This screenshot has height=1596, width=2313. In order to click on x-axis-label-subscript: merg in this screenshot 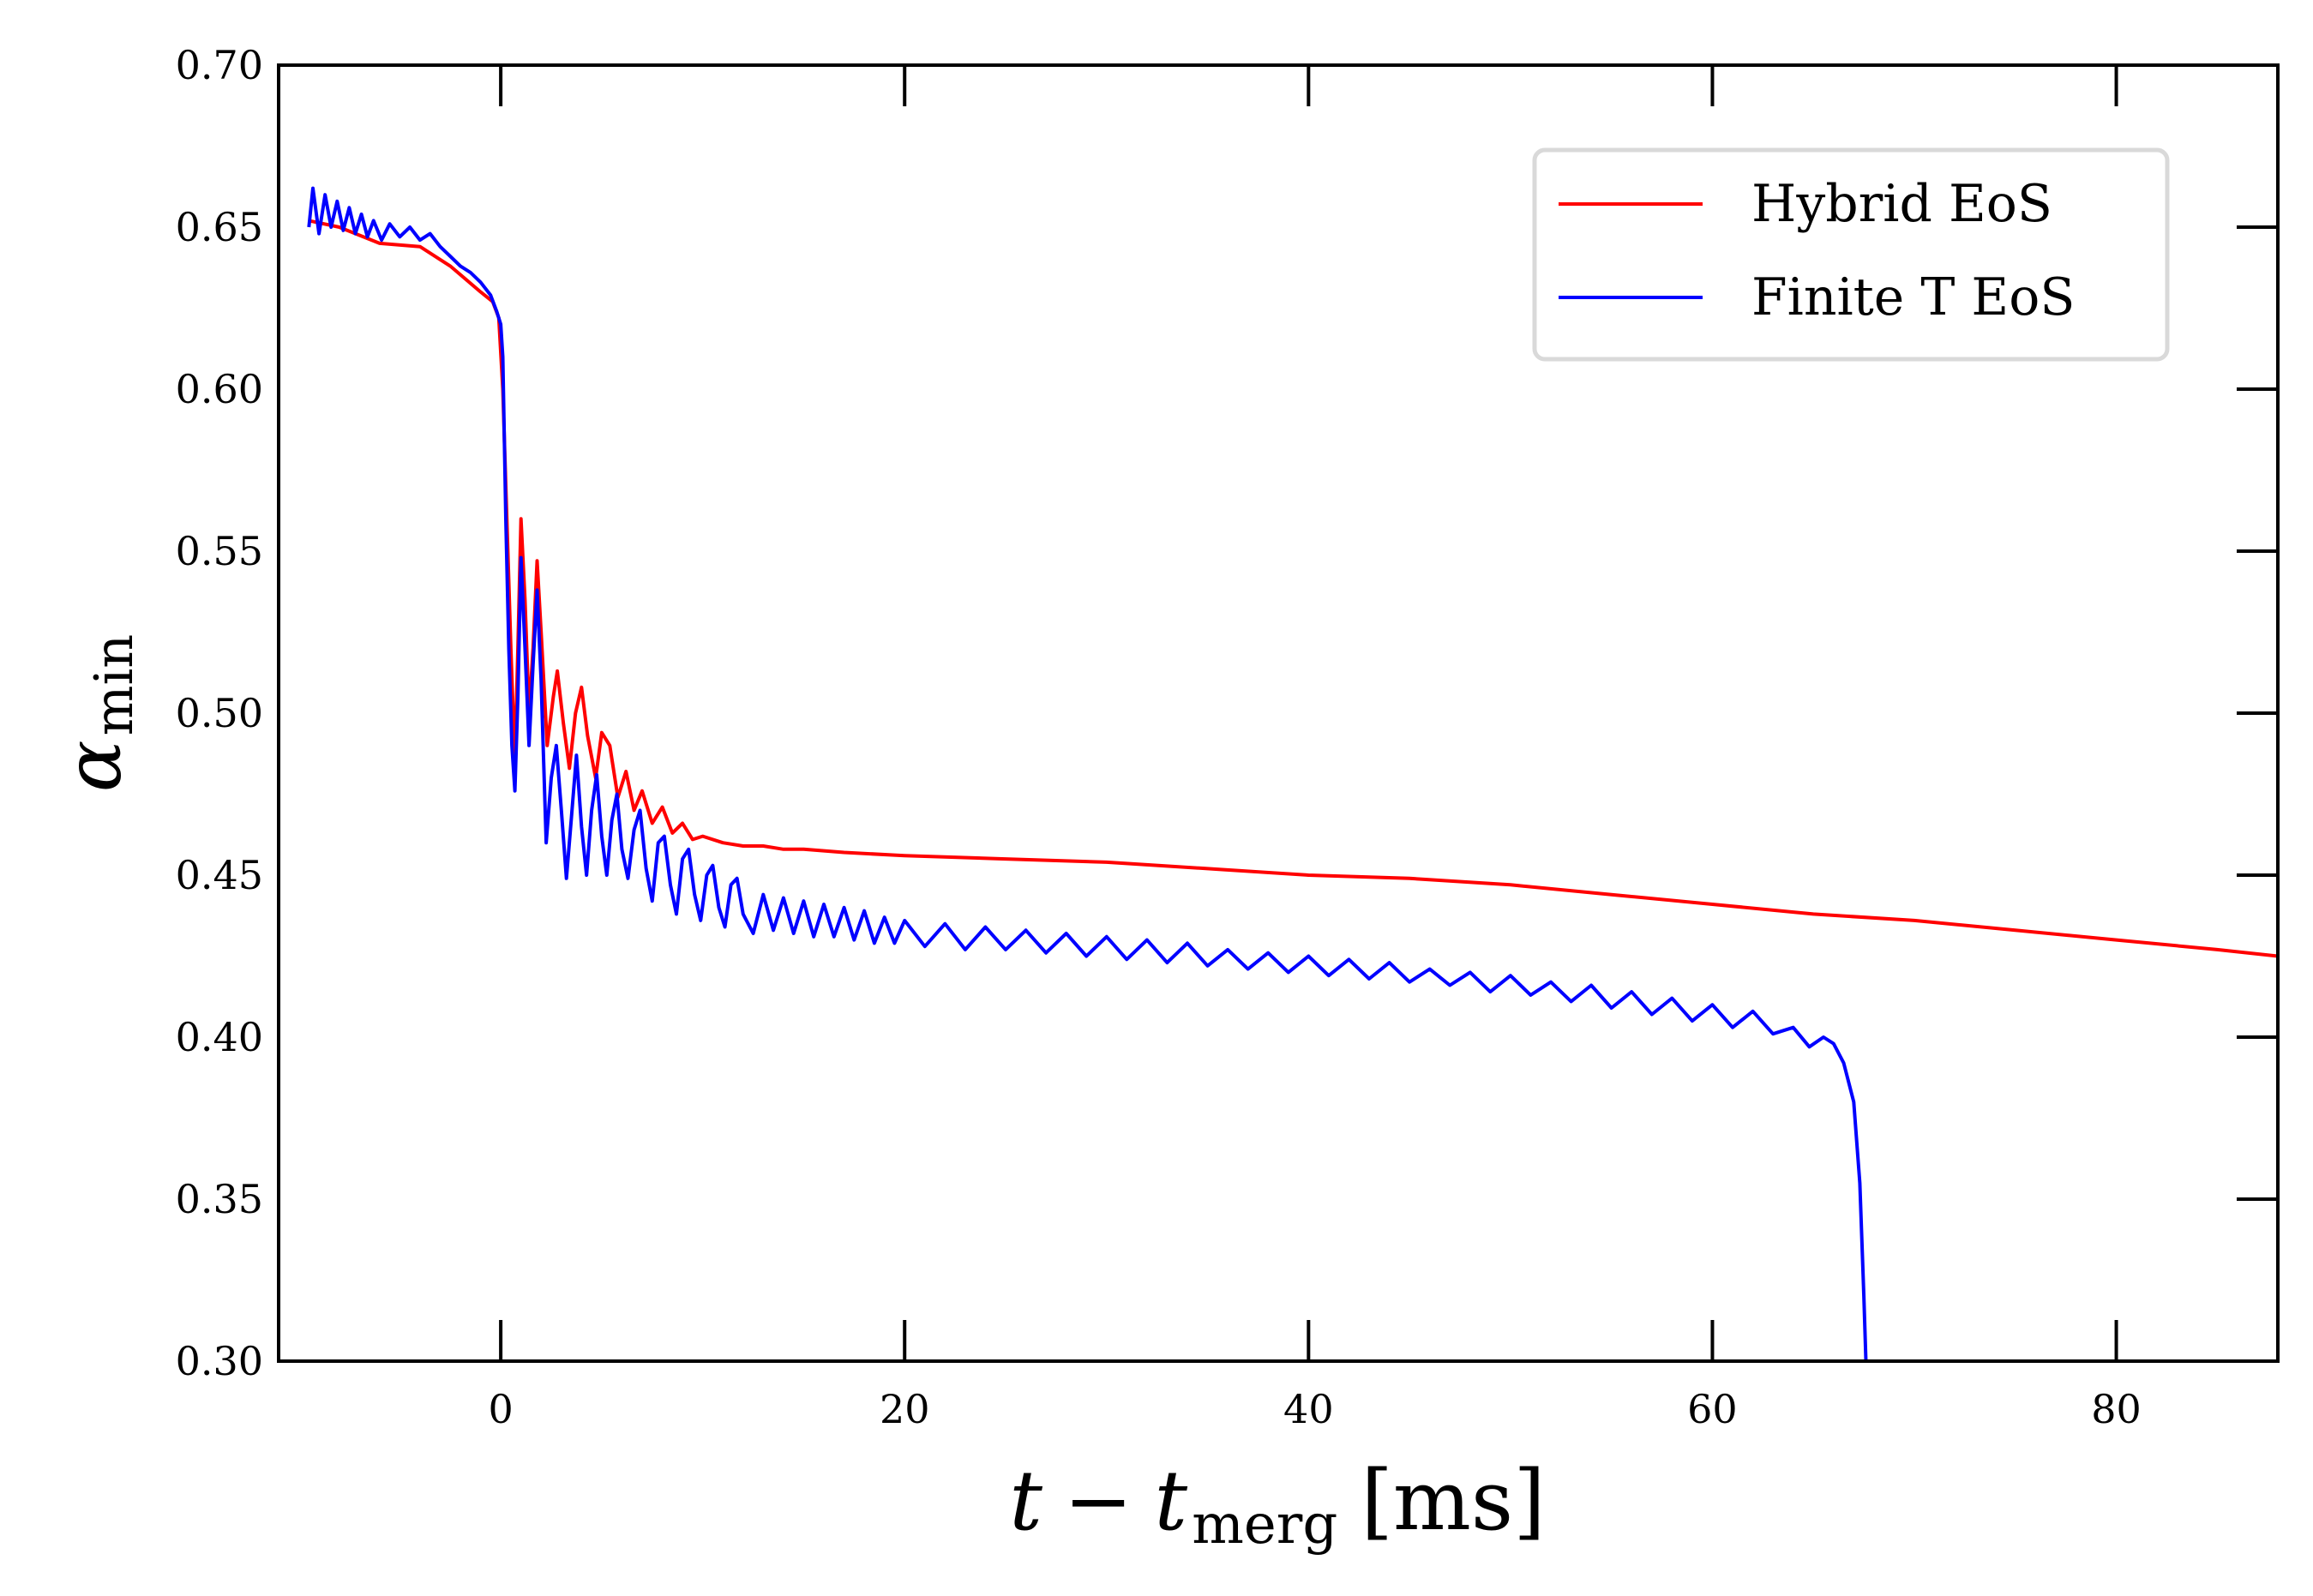, I will do `click(1265, 1525)`.